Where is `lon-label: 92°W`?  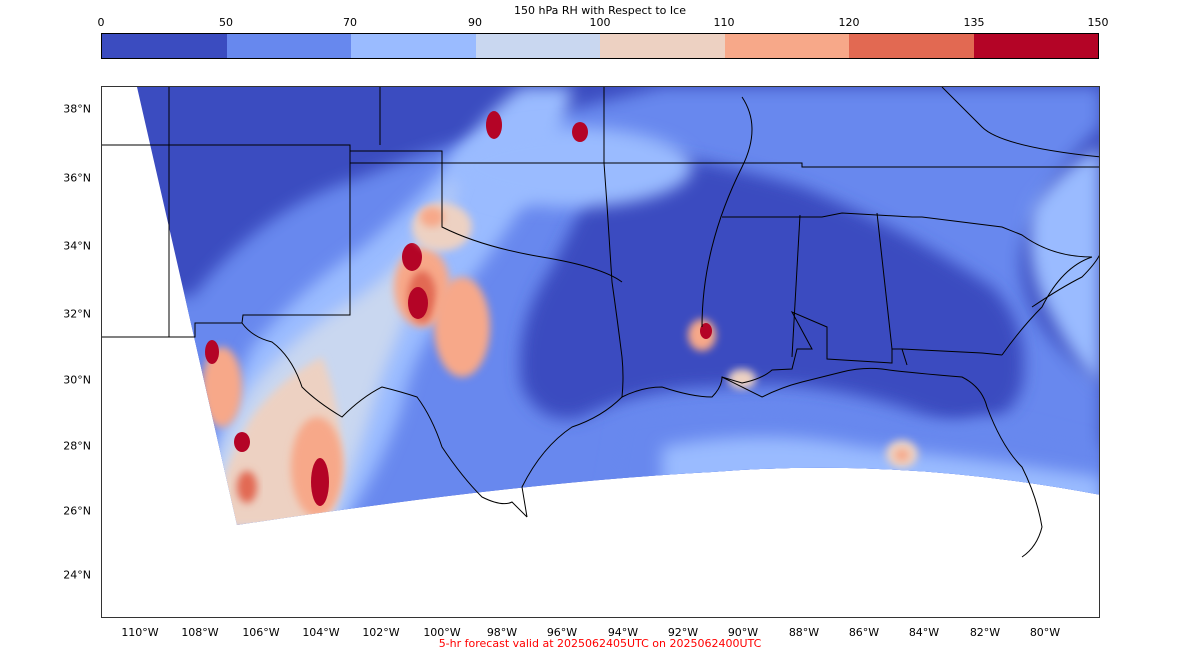 lon-label: 92°W is located at coordinates (683, 632).